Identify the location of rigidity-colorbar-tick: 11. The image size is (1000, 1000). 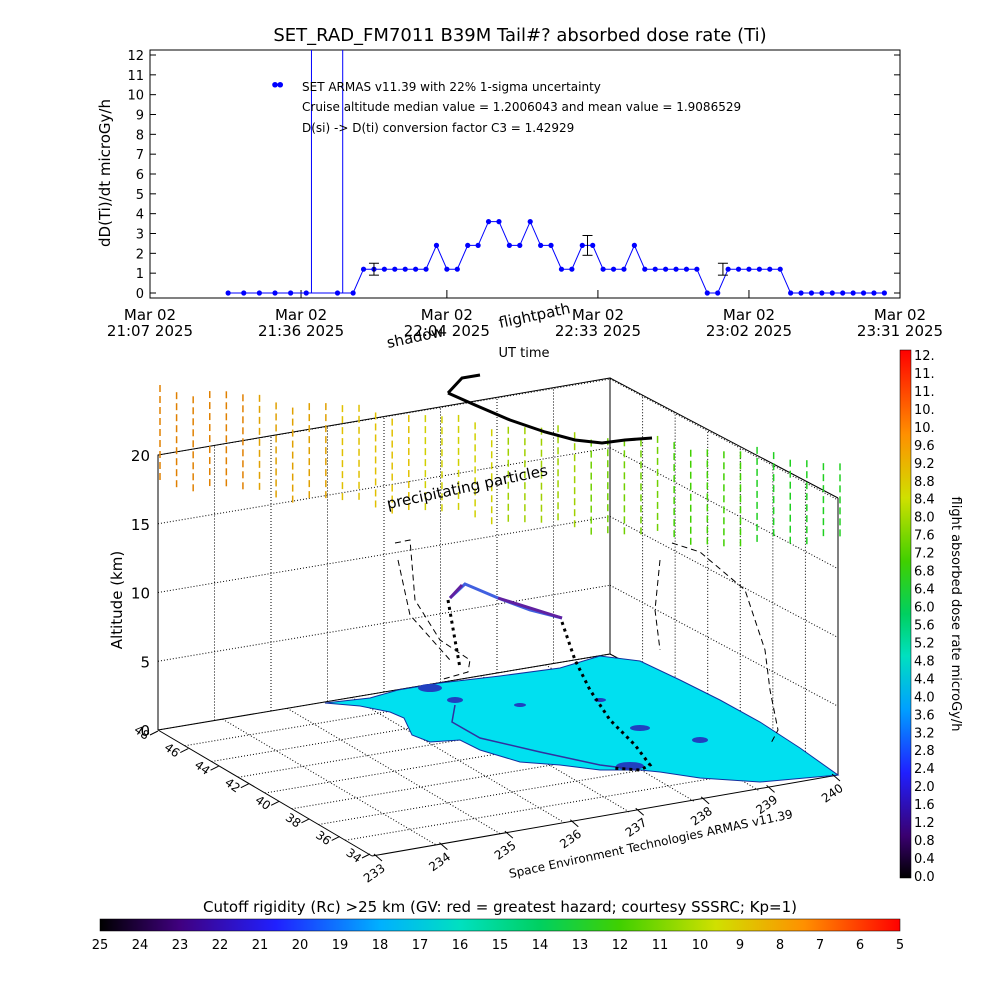
(660, 945).